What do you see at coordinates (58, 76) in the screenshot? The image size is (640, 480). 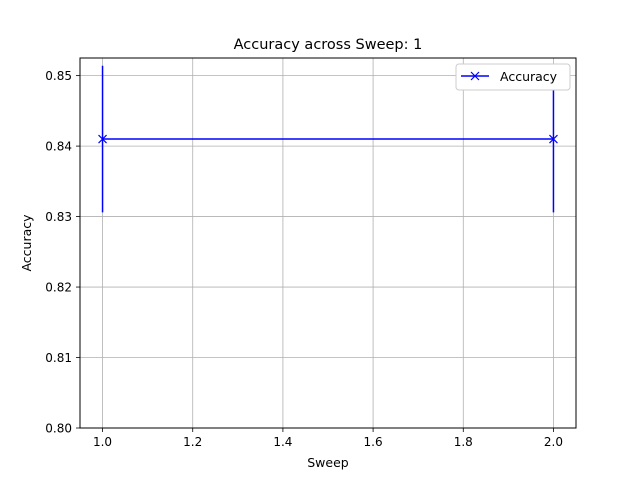 I see `y-tick-label: 0.85` at bounding box center [58, 76].